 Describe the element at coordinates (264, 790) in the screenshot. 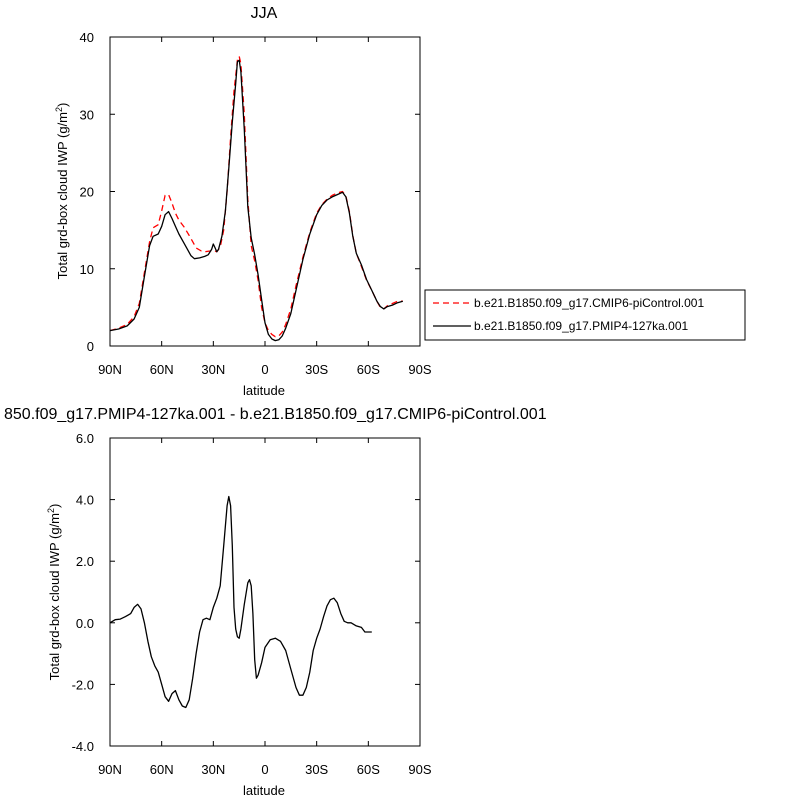

I see `bottom-x-axis-label: latitude` at that location.